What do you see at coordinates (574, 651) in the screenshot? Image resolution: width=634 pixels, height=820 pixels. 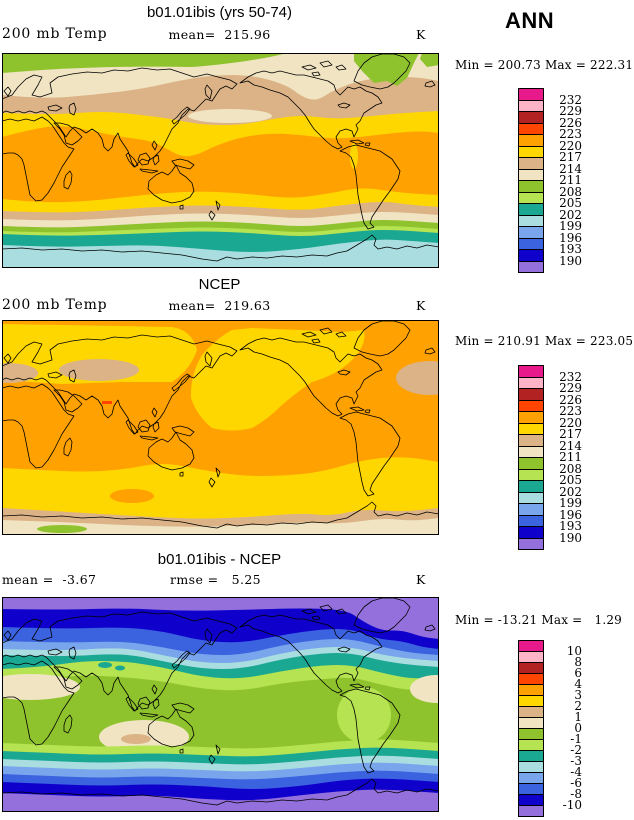 I see `legend-level-label: 10` at bounding box center [574, 651].